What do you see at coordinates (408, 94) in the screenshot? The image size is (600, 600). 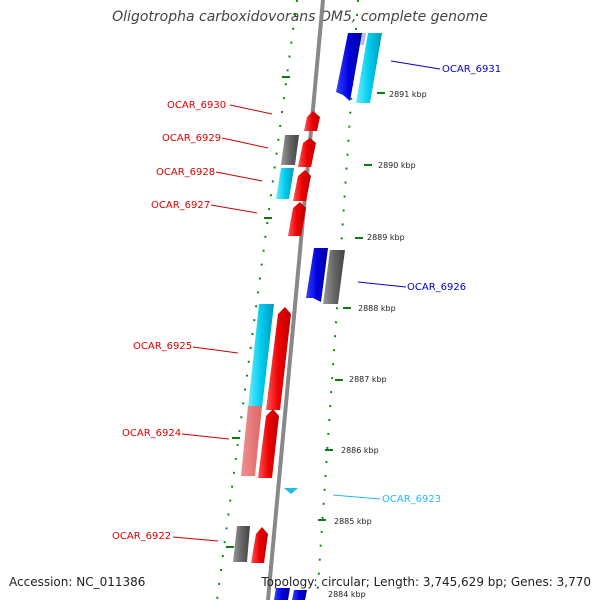 I see `tick-label: 2891 kbp` at bounding box center [408, 94].